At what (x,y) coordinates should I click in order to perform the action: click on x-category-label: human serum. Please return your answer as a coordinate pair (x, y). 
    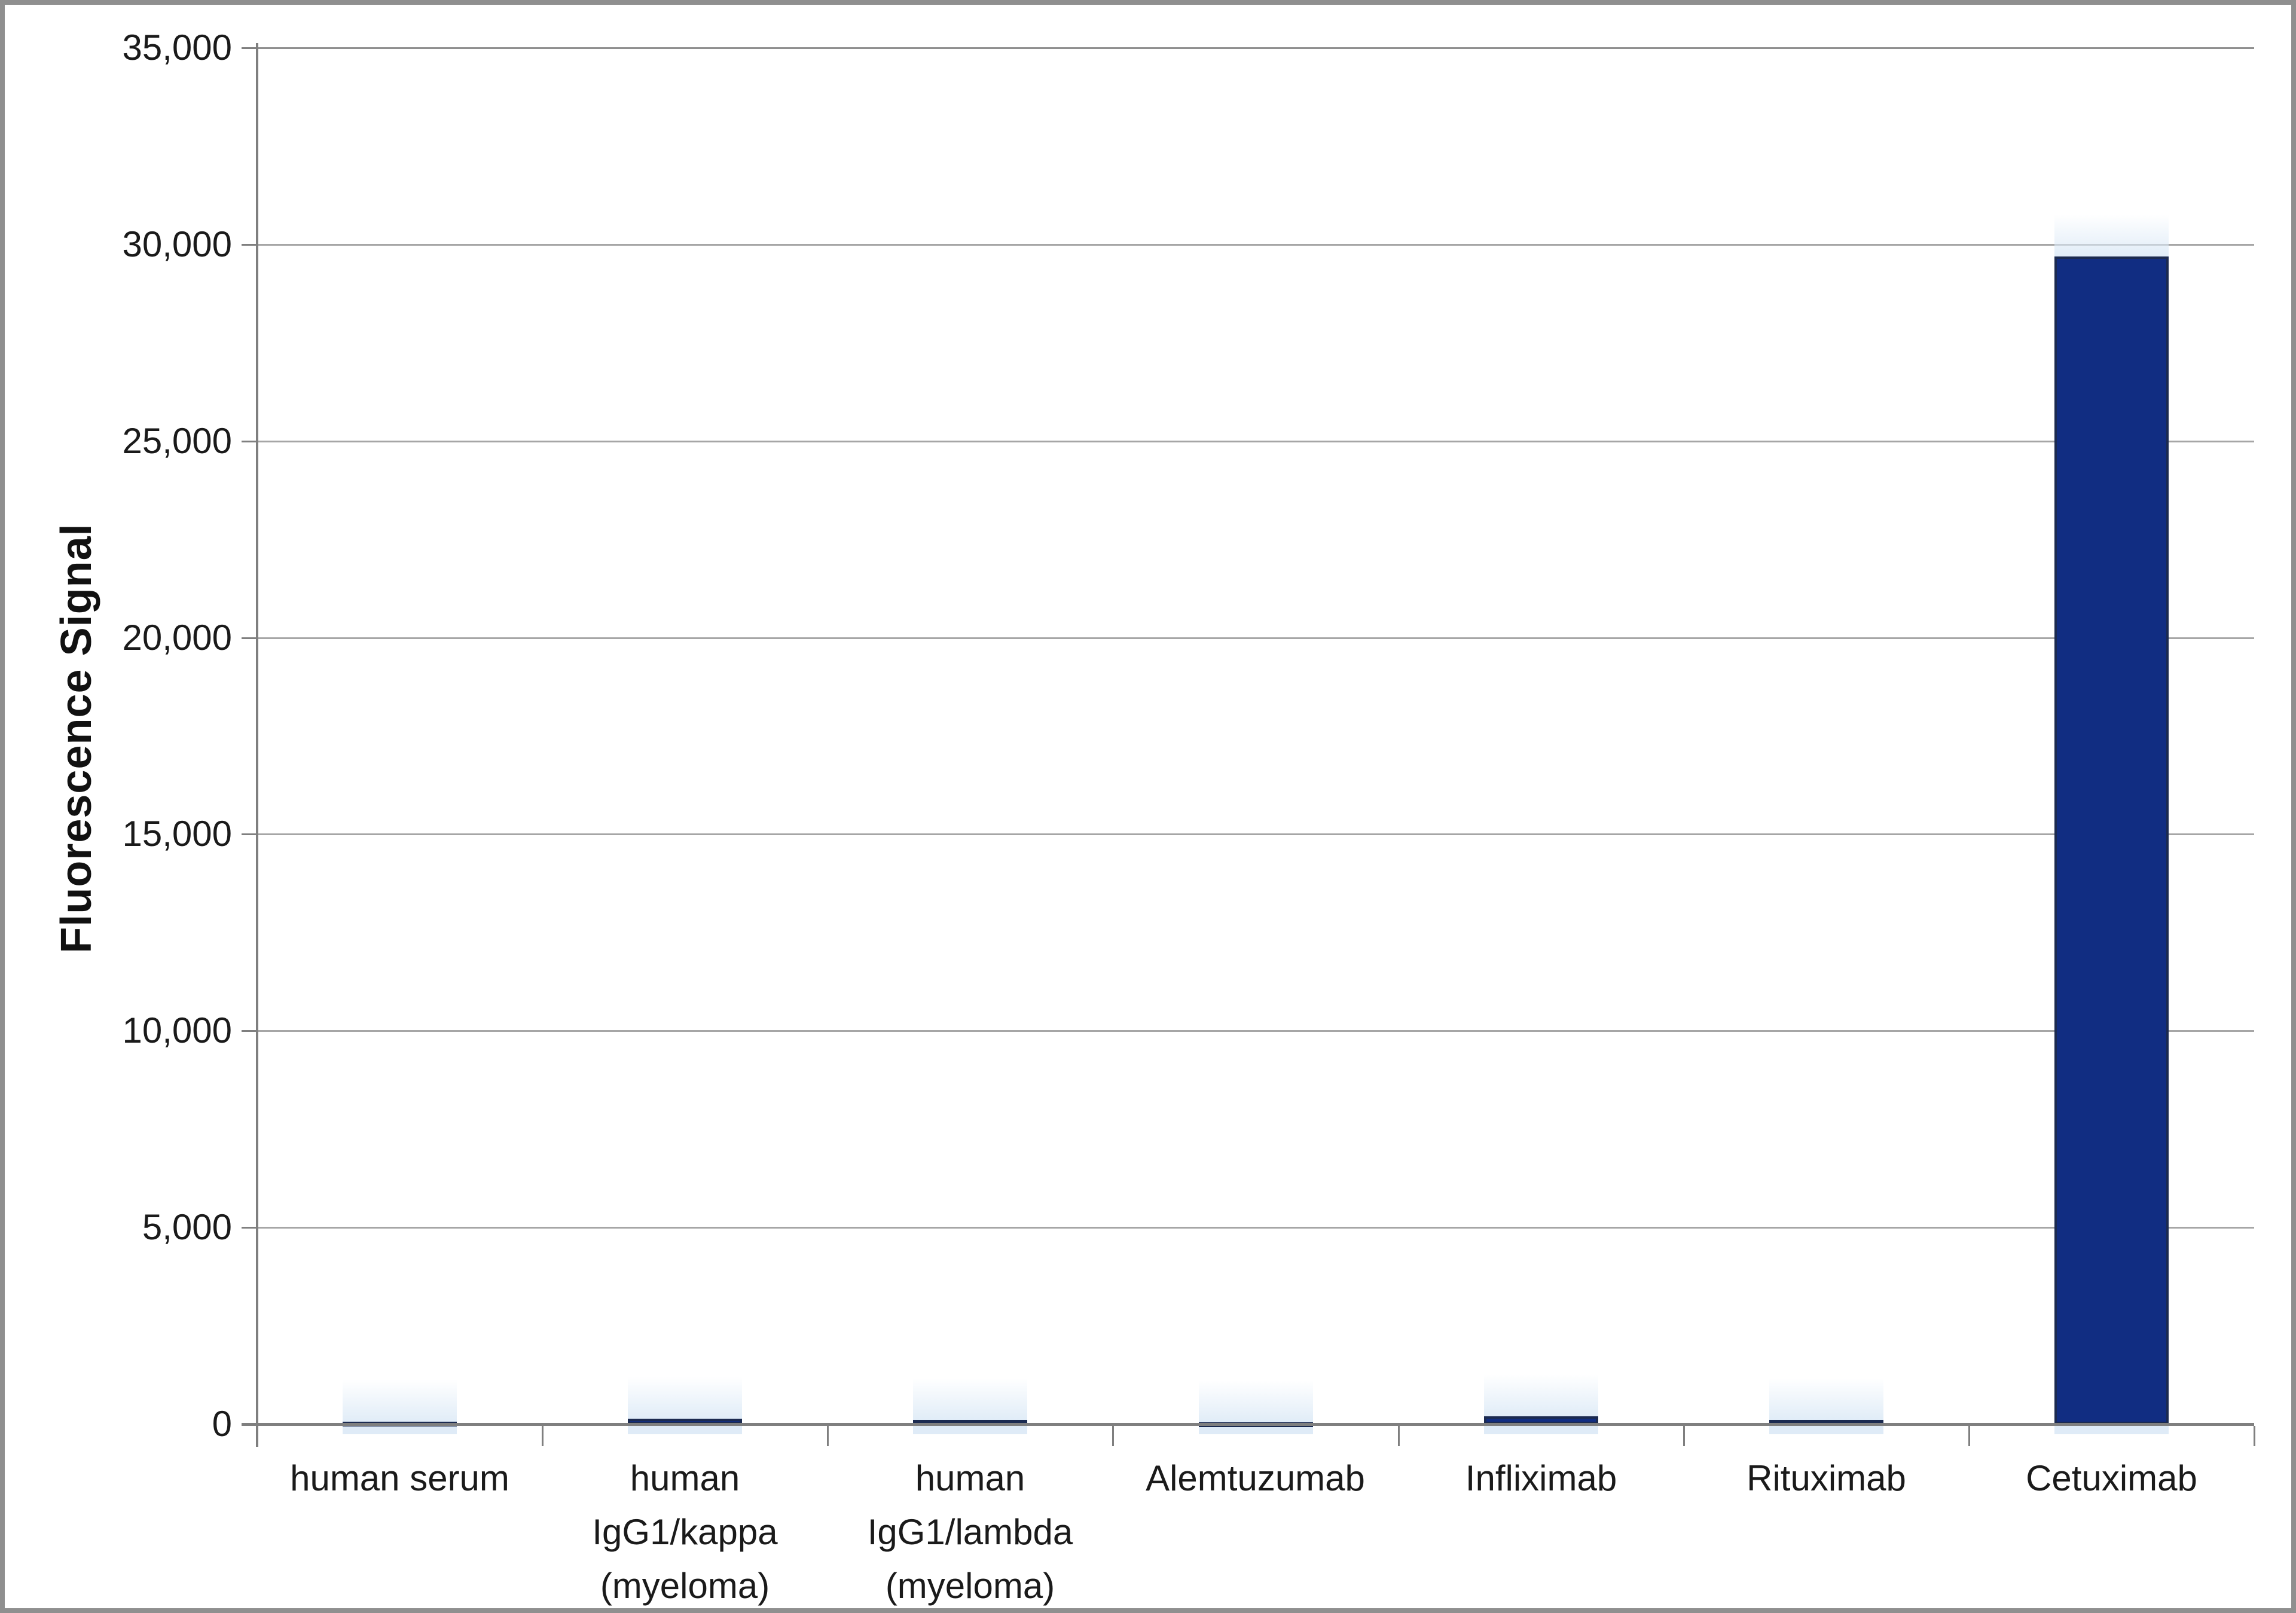
    Looking at the image, I should click on (399, 1478).